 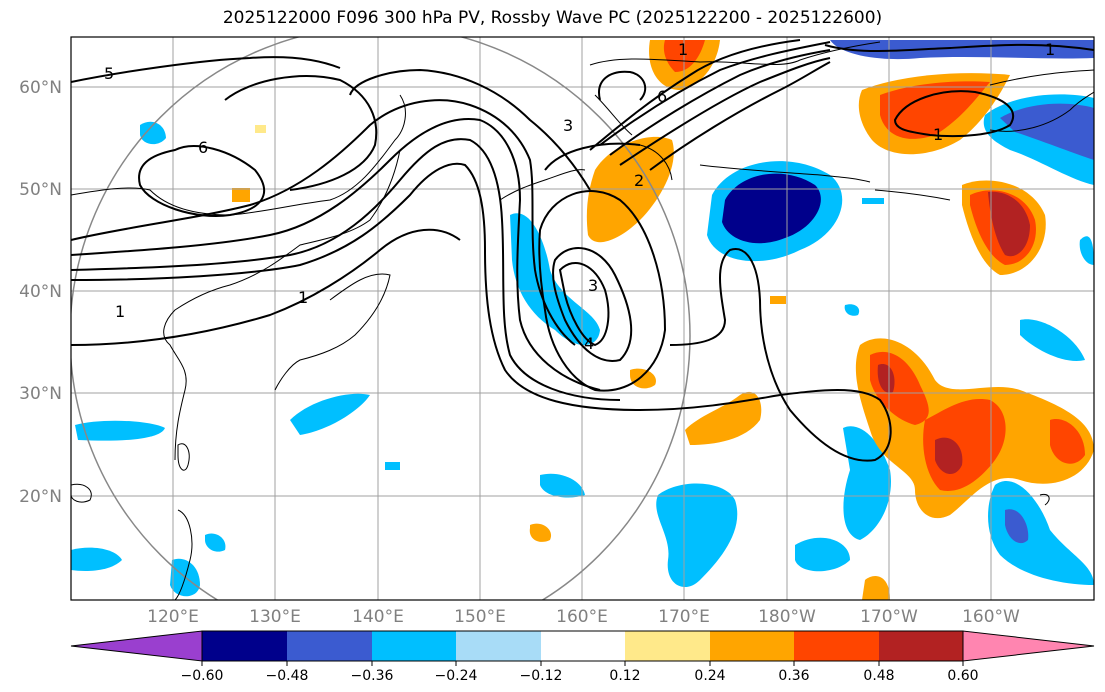 I want to click on colorbar-tick-label: 0.36, so click(x=793, y=676).